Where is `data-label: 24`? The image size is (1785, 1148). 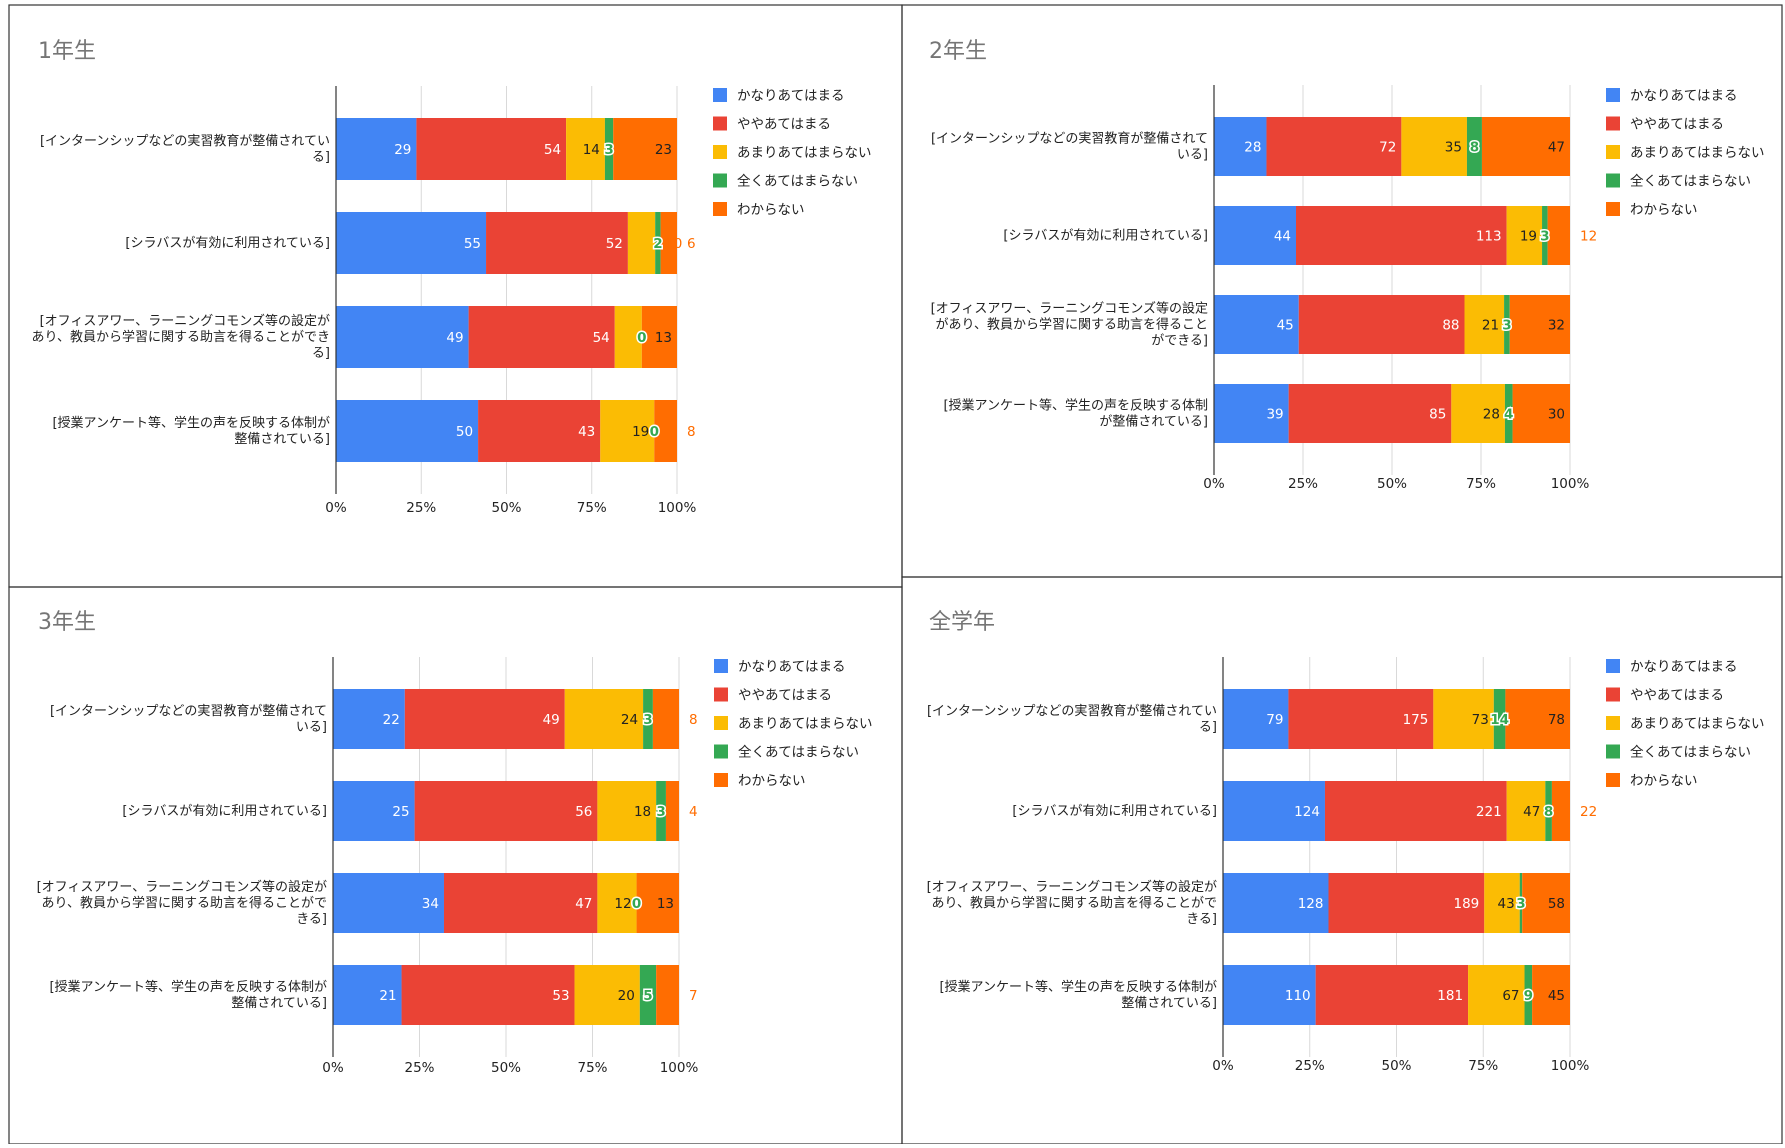
data-label: 24 is located at coordinates (629, 720).